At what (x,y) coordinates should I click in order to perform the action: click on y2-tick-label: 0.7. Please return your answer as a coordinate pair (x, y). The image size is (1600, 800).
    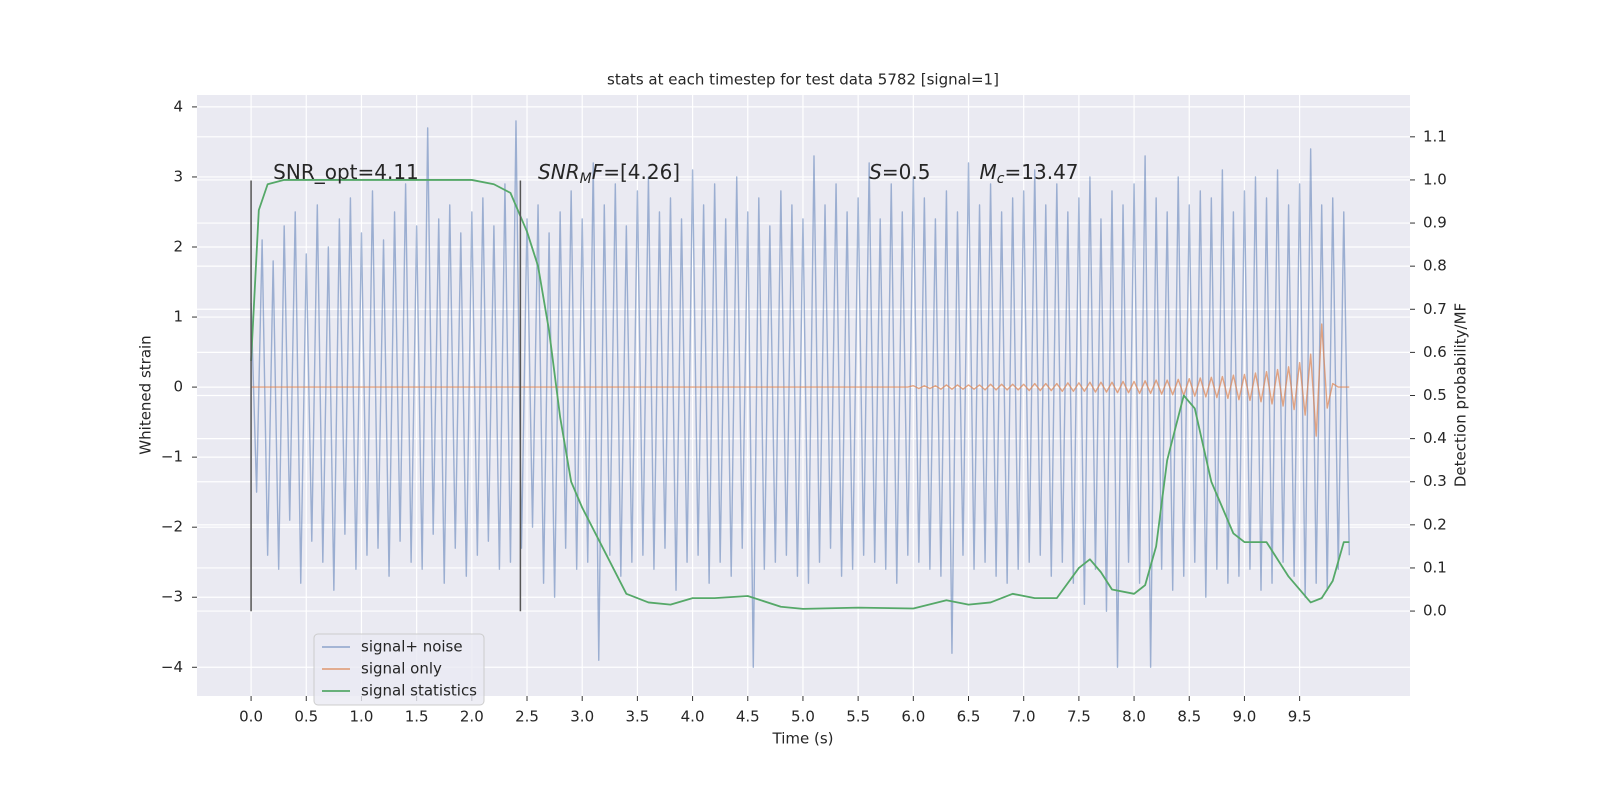
    Looking at the image, I should click on (1435, 309).